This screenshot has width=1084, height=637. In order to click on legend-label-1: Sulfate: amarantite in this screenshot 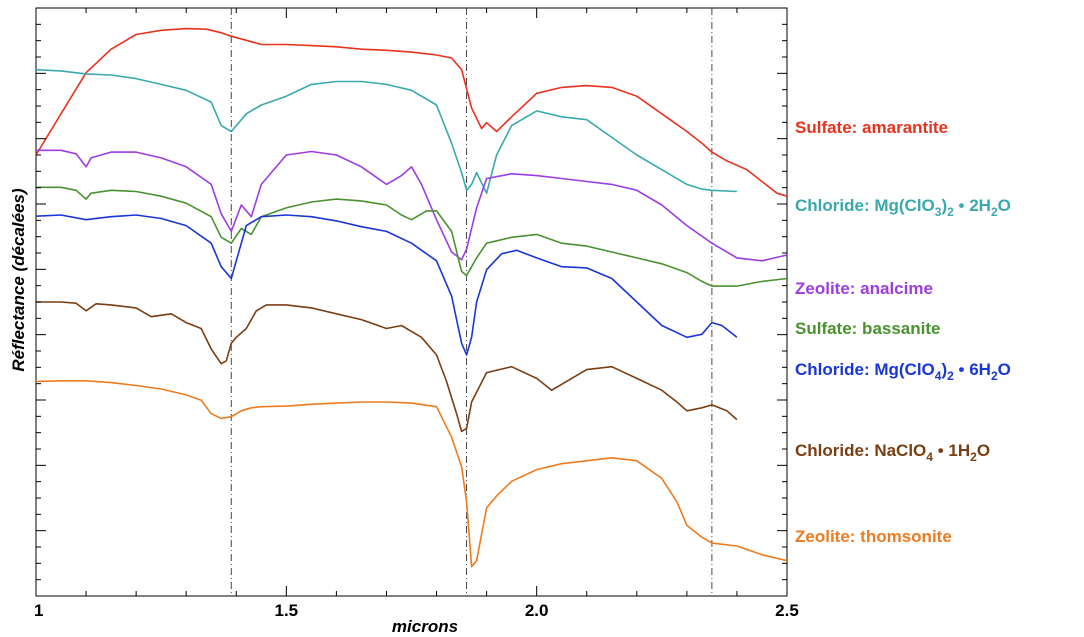, I will do `click(871, 127)`.